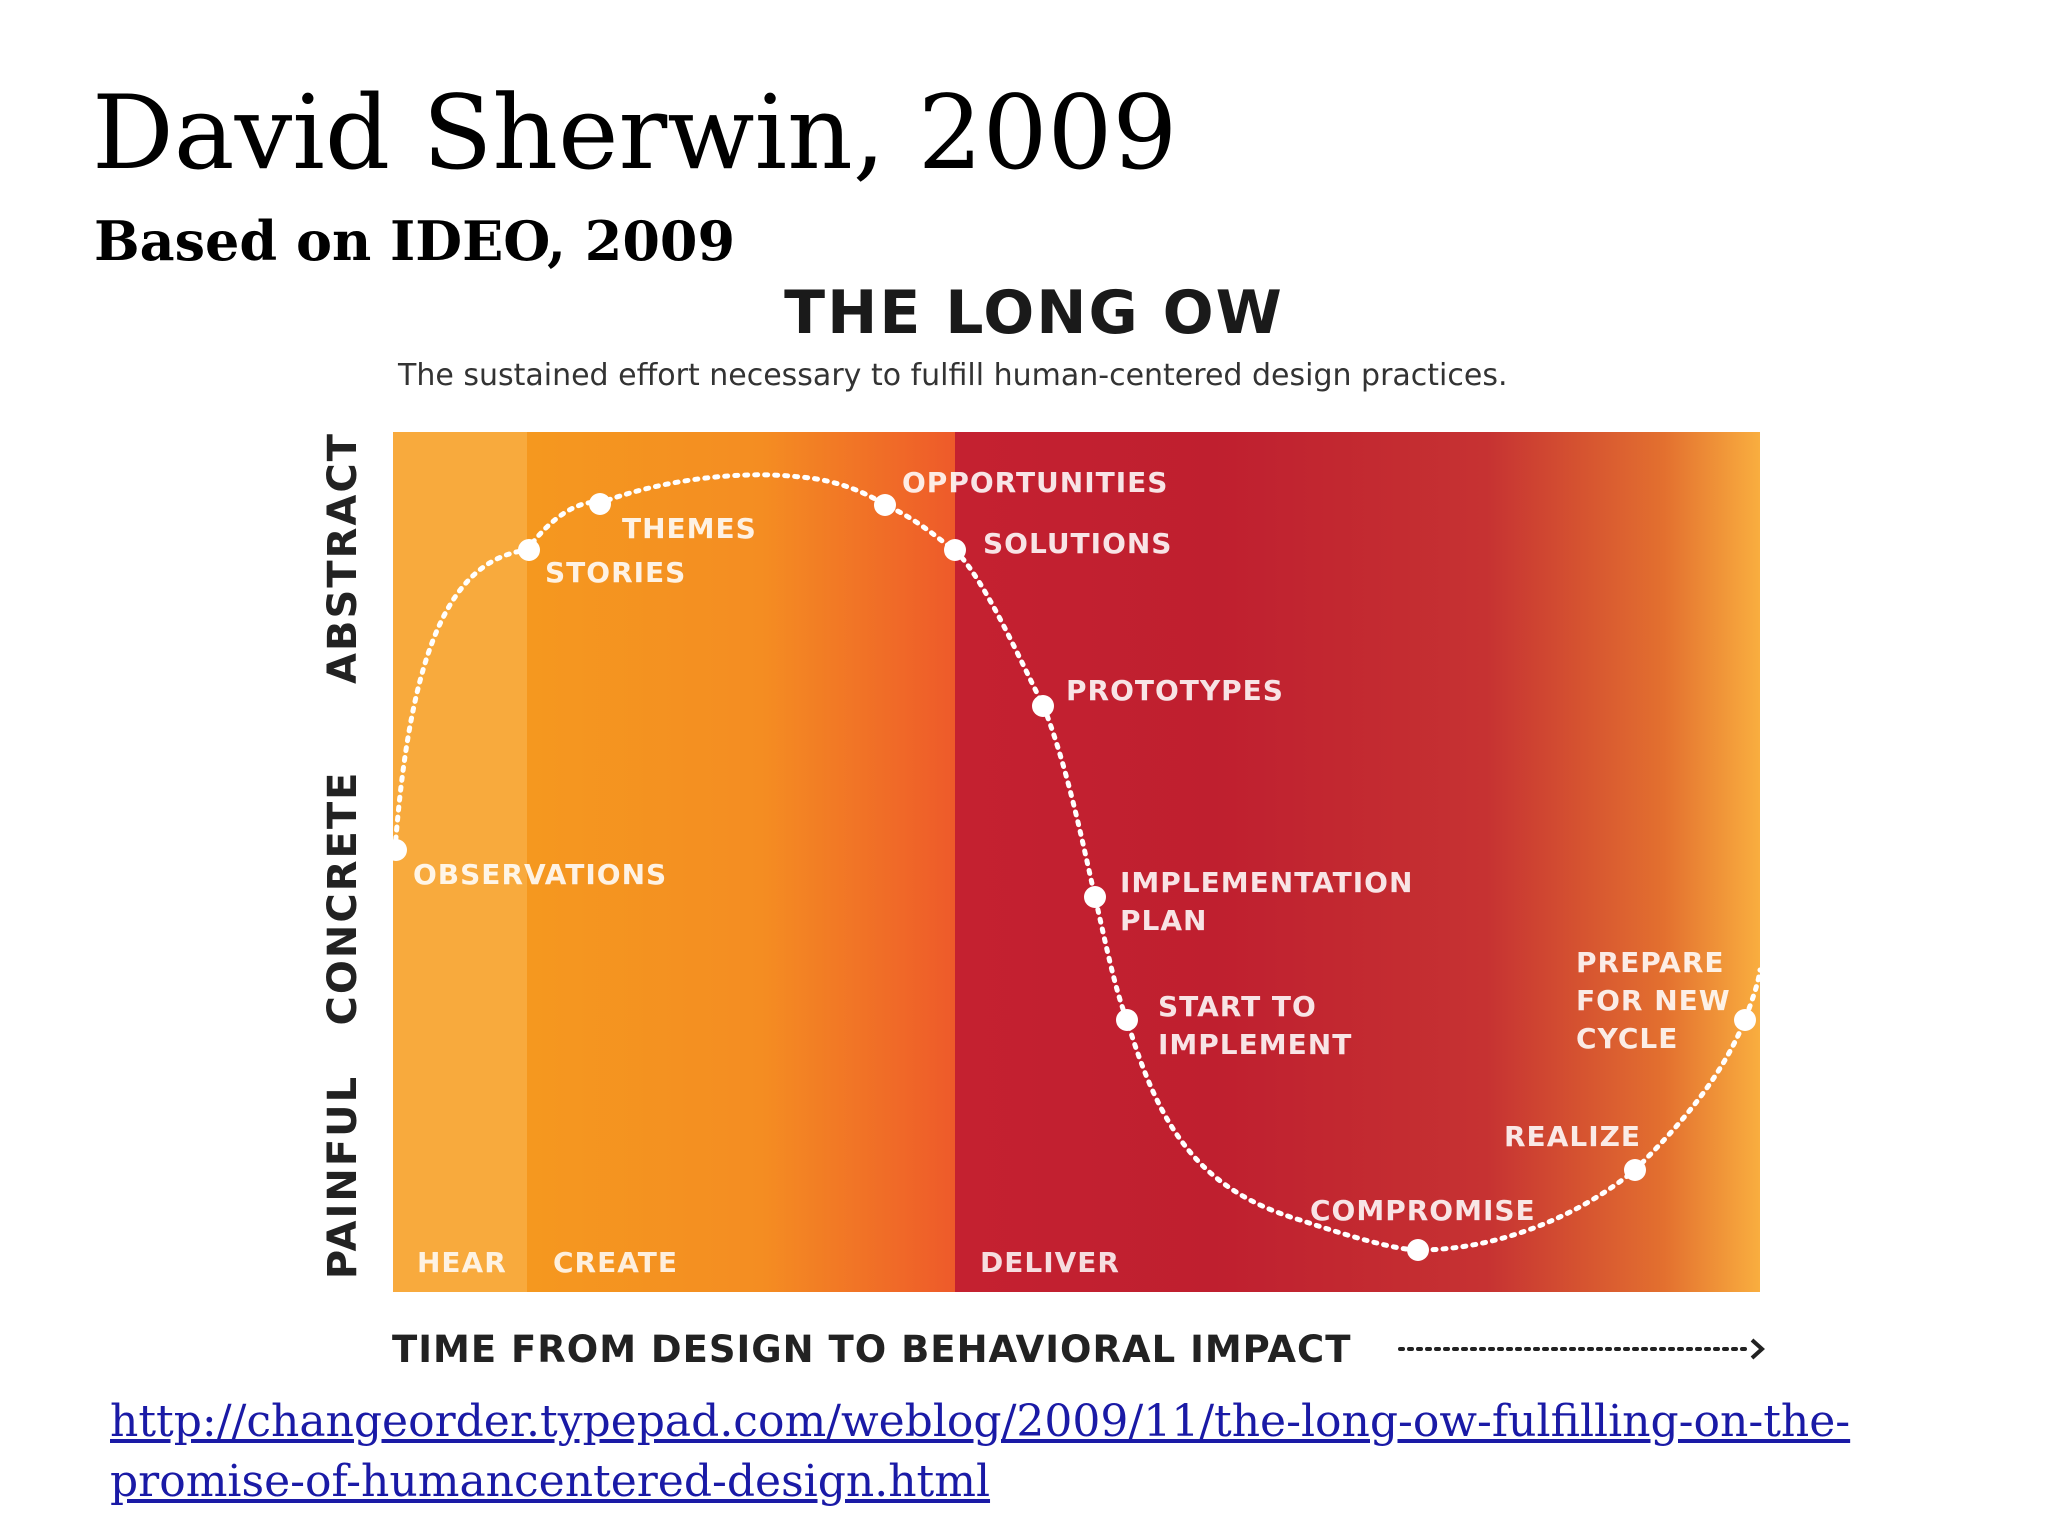  I want to click on slide-subtitle: Based on IDEO, 2009, so click(415, 241).